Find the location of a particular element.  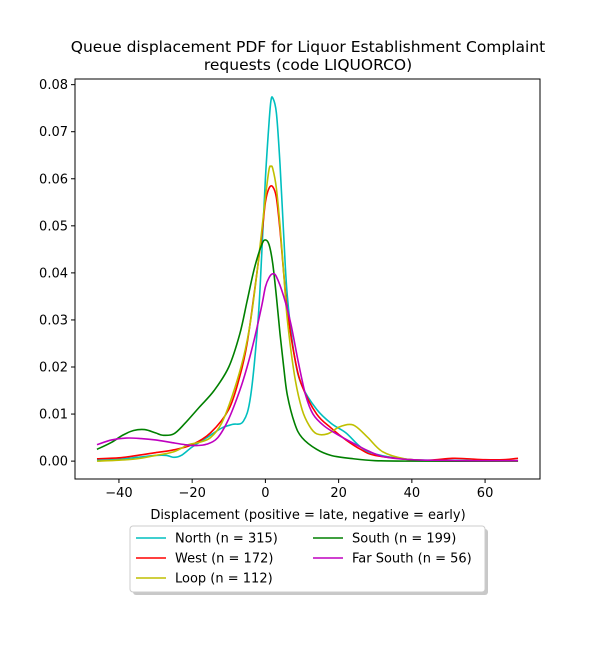

y-tick-label-2: 0.02 is located at coordinates (53, 368).